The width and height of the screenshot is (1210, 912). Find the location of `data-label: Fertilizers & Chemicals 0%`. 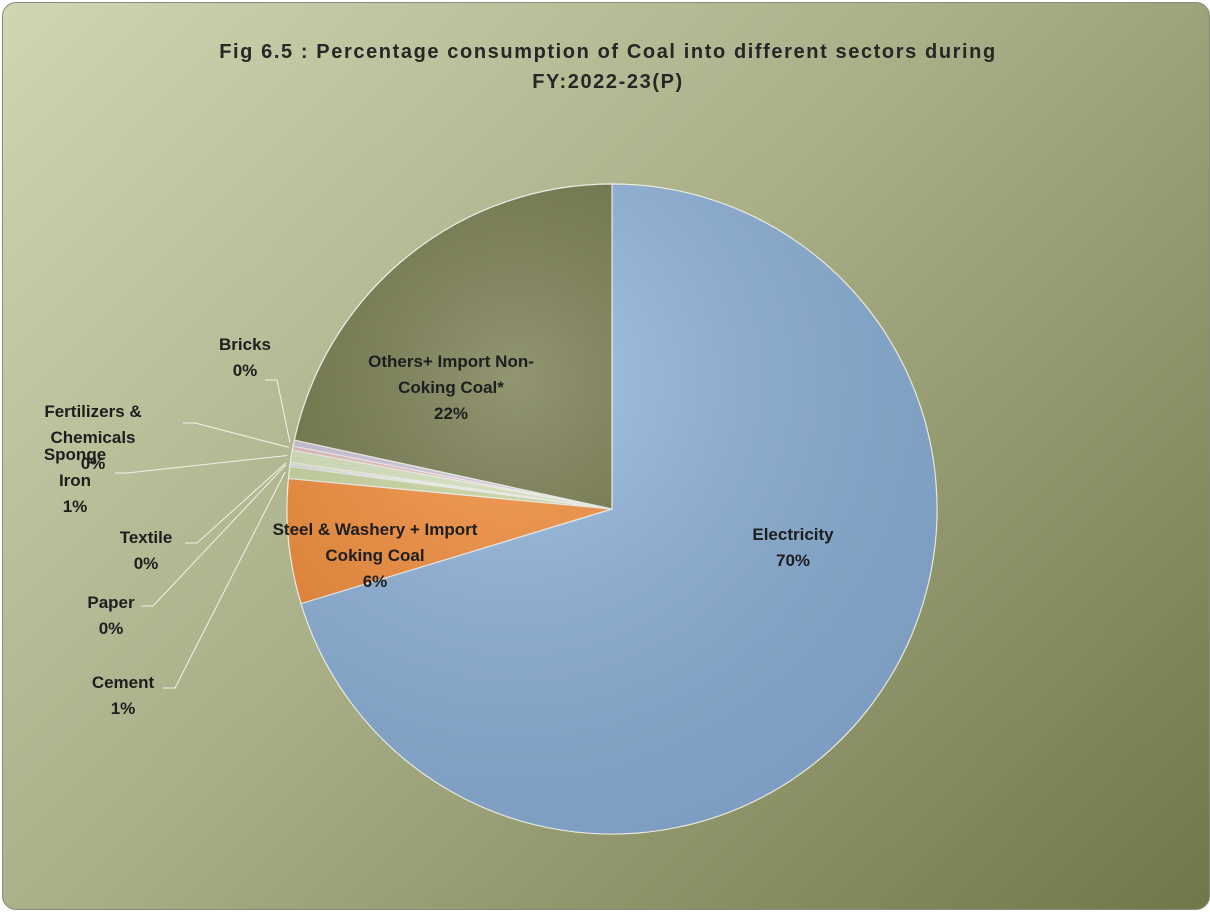

data-label: Fertilizers & Chemicals 0% is located at coordinates (93, 438).